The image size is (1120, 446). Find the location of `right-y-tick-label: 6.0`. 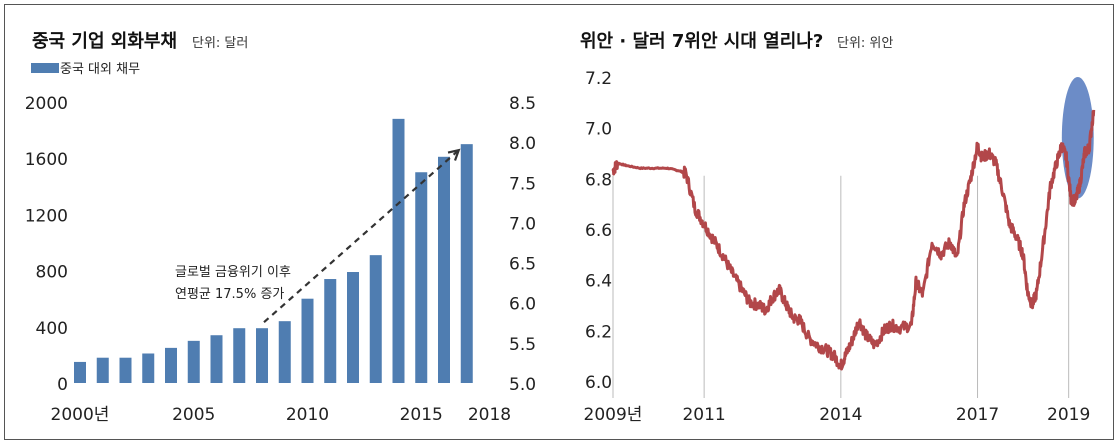

right-y-tick-label: 6.0 is located at coordinates (598, 383).